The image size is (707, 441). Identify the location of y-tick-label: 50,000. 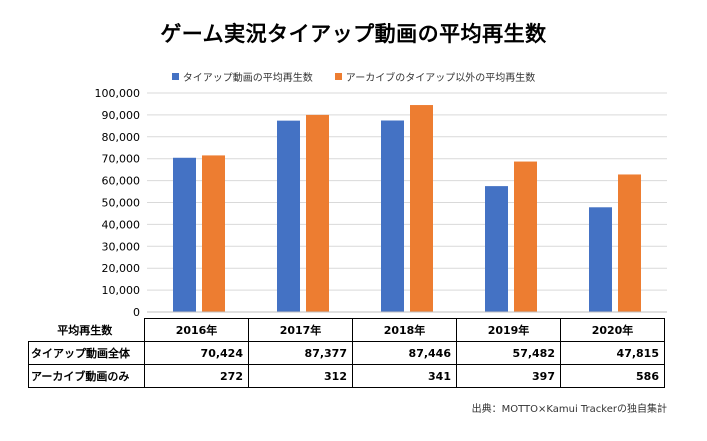
(121, 203).